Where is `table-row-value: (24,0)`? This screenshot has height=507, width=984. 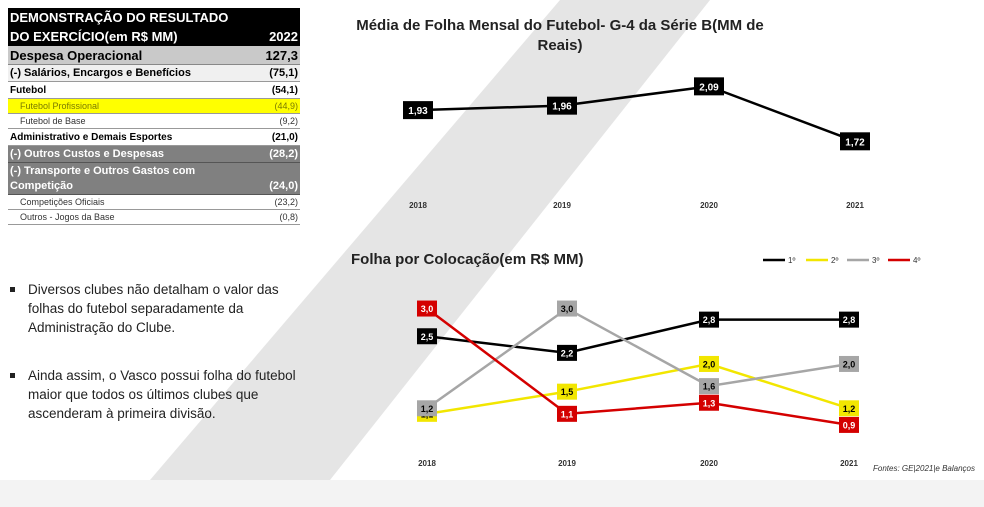 table-row-value: (24,0) is located at coordinates (270, 186).